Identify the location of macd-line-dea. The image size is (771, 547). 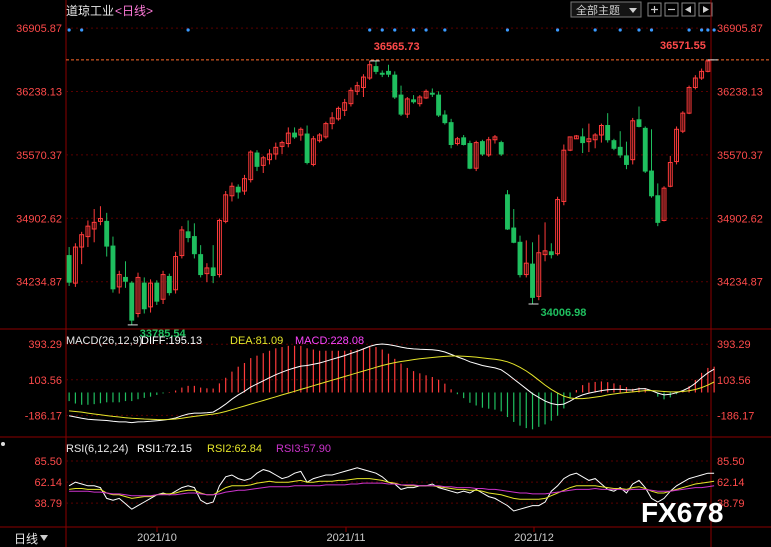
(392, 388).